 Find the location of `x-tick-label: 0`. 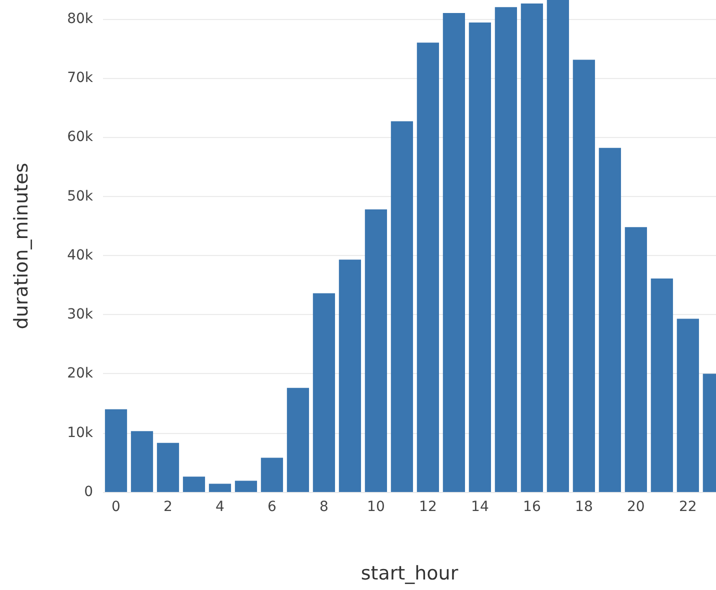

x-tick-label: 0 is located at coordinates (116, 507).